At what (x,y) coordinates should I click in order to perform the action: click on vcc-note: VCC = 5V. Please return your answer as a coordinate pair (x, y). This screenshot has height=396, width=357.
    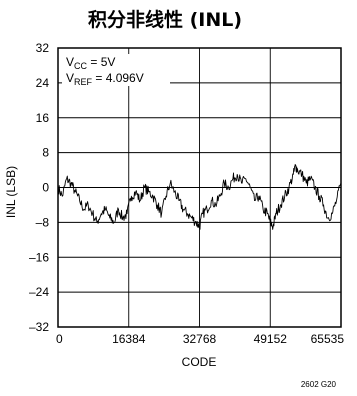
    Looking at the image, I should click on (90, 63).